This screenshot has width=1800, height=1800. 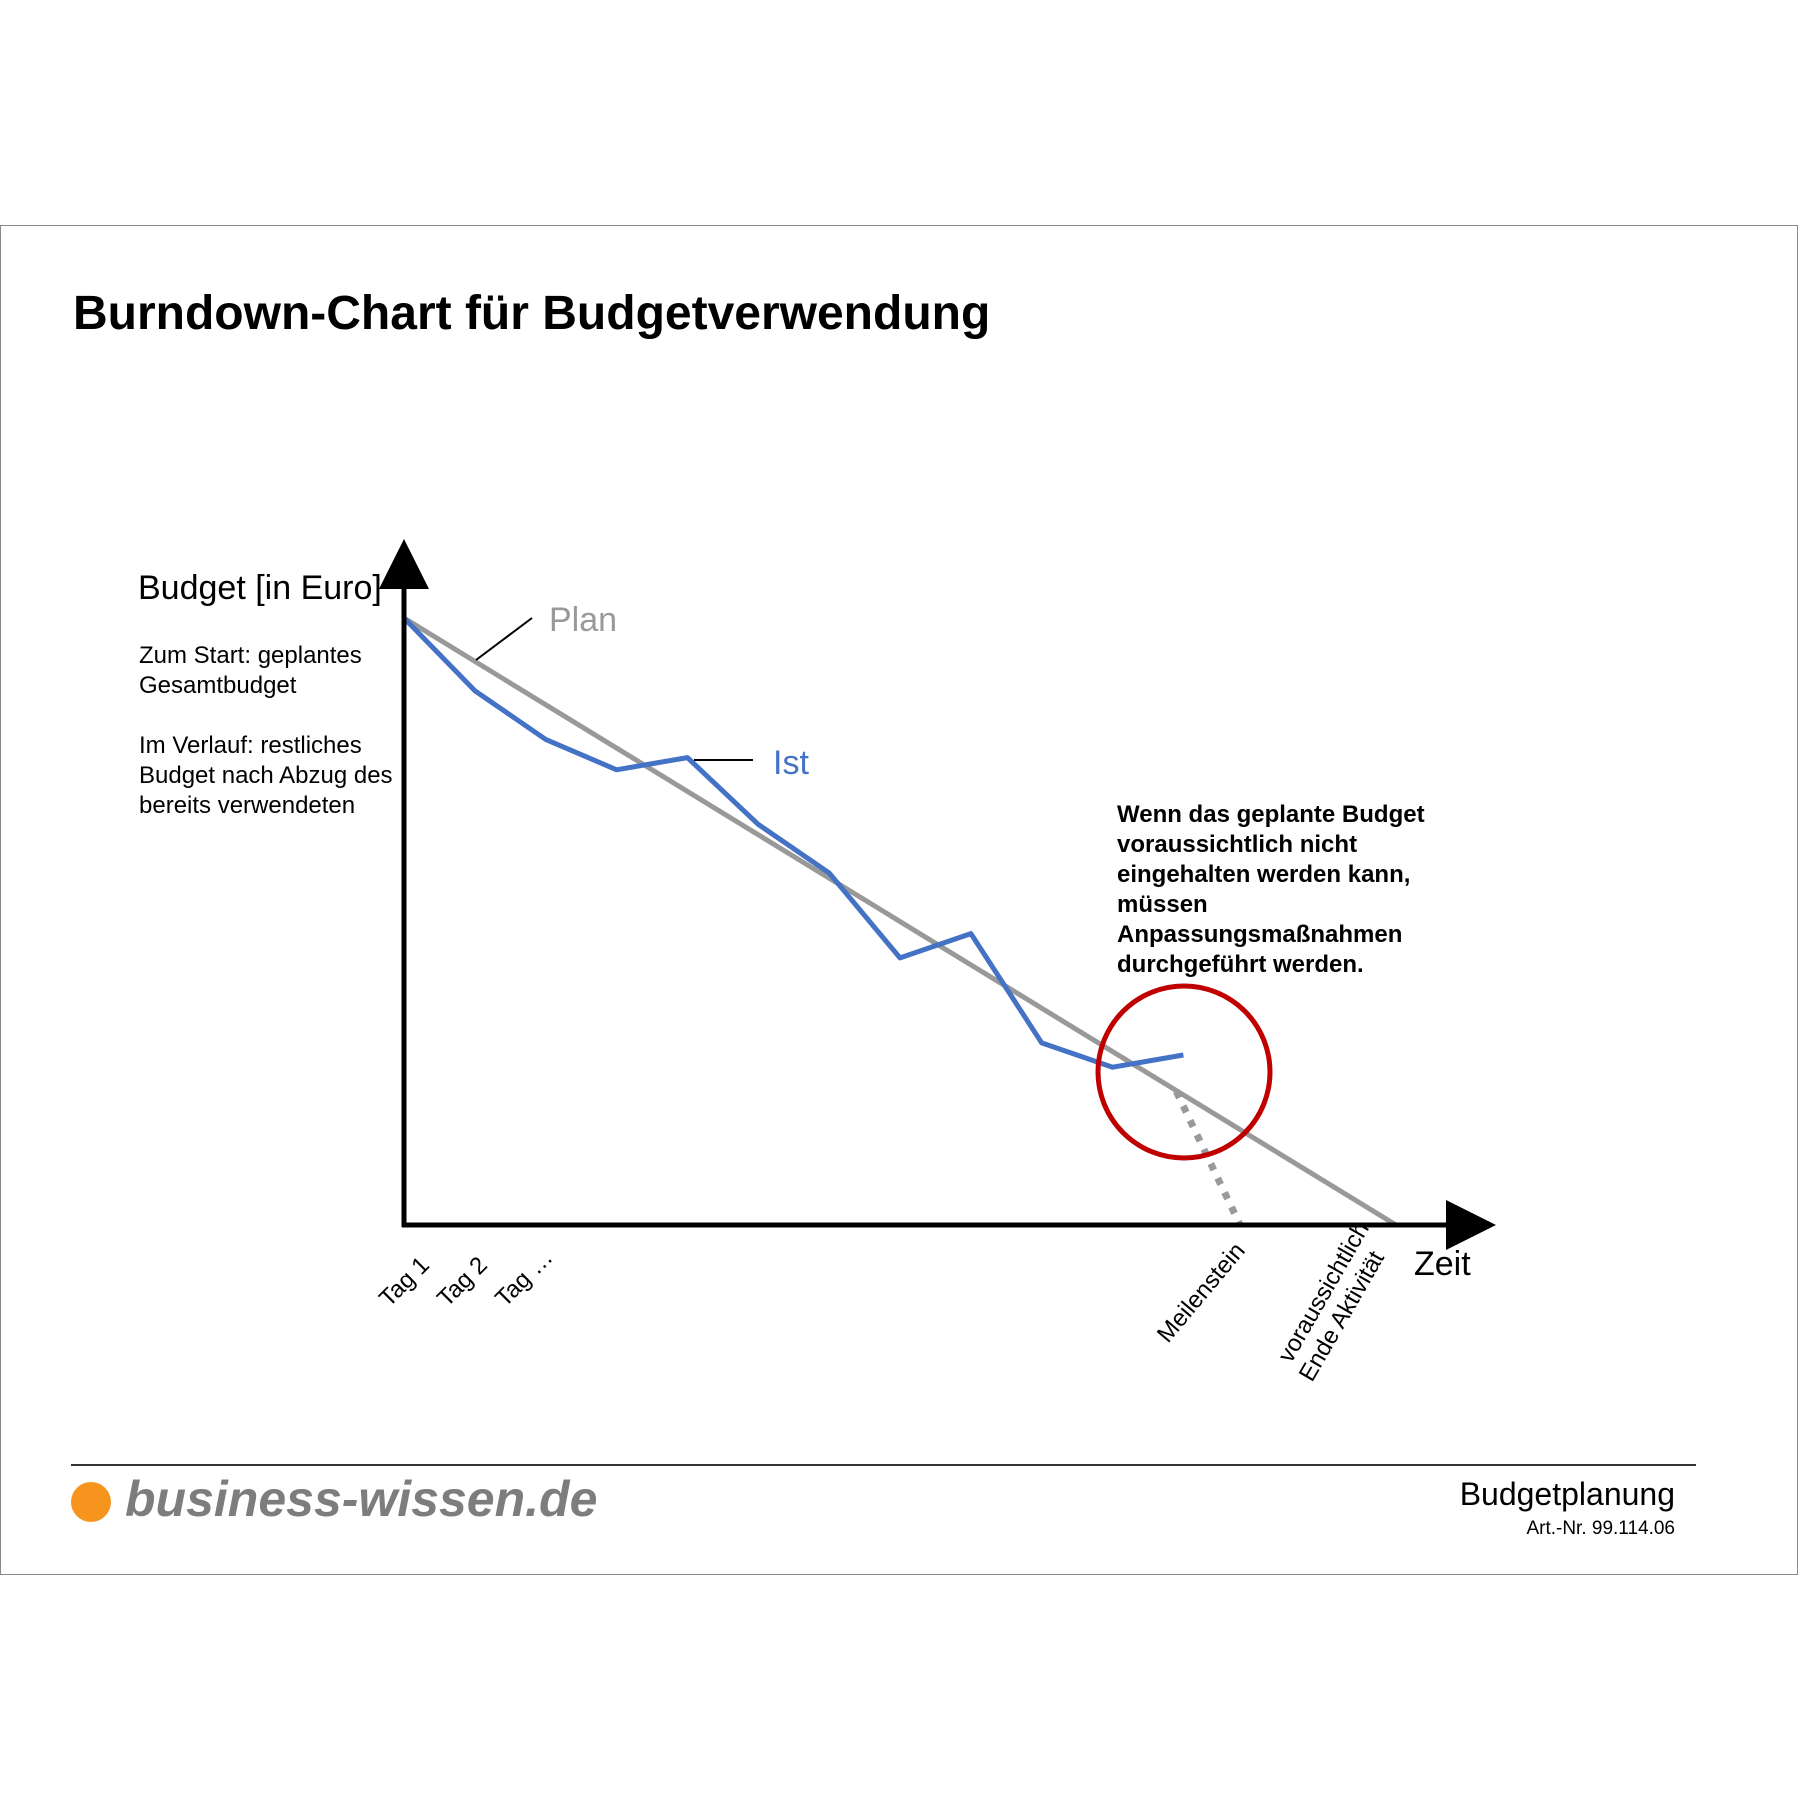 I want to click on logo-dot-icon, so click(x=91, y=1502).